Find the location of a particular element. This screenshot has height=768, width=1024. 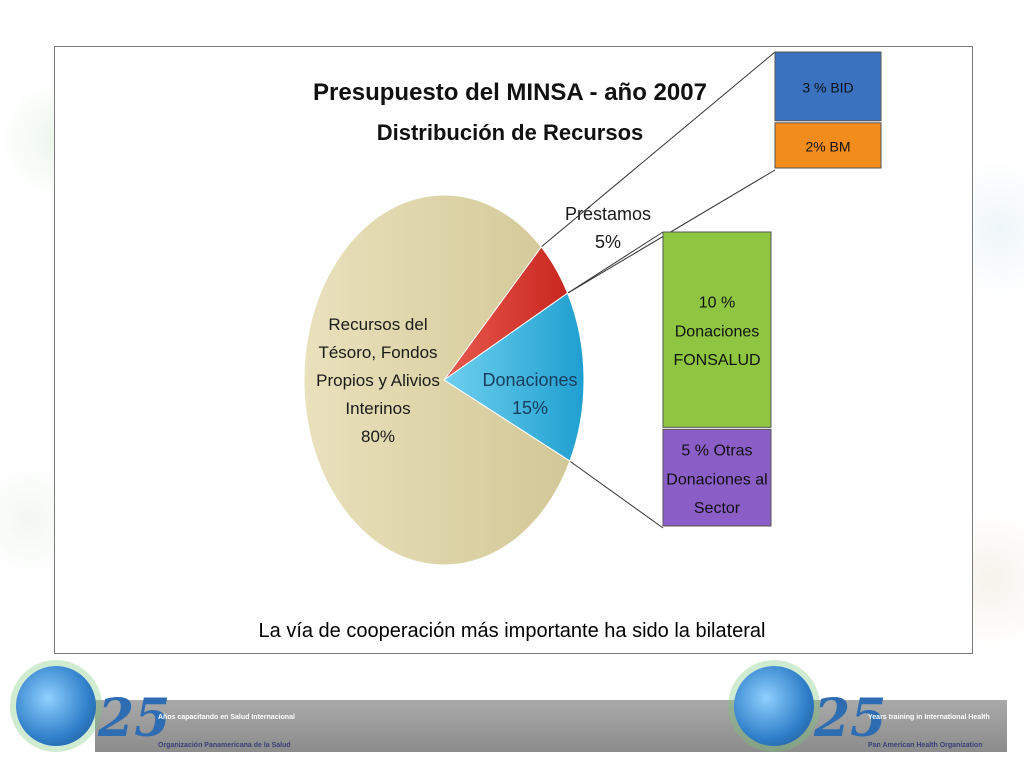

chart-subtitle: Distribución de Recursos is located at coordinates (510, 132).